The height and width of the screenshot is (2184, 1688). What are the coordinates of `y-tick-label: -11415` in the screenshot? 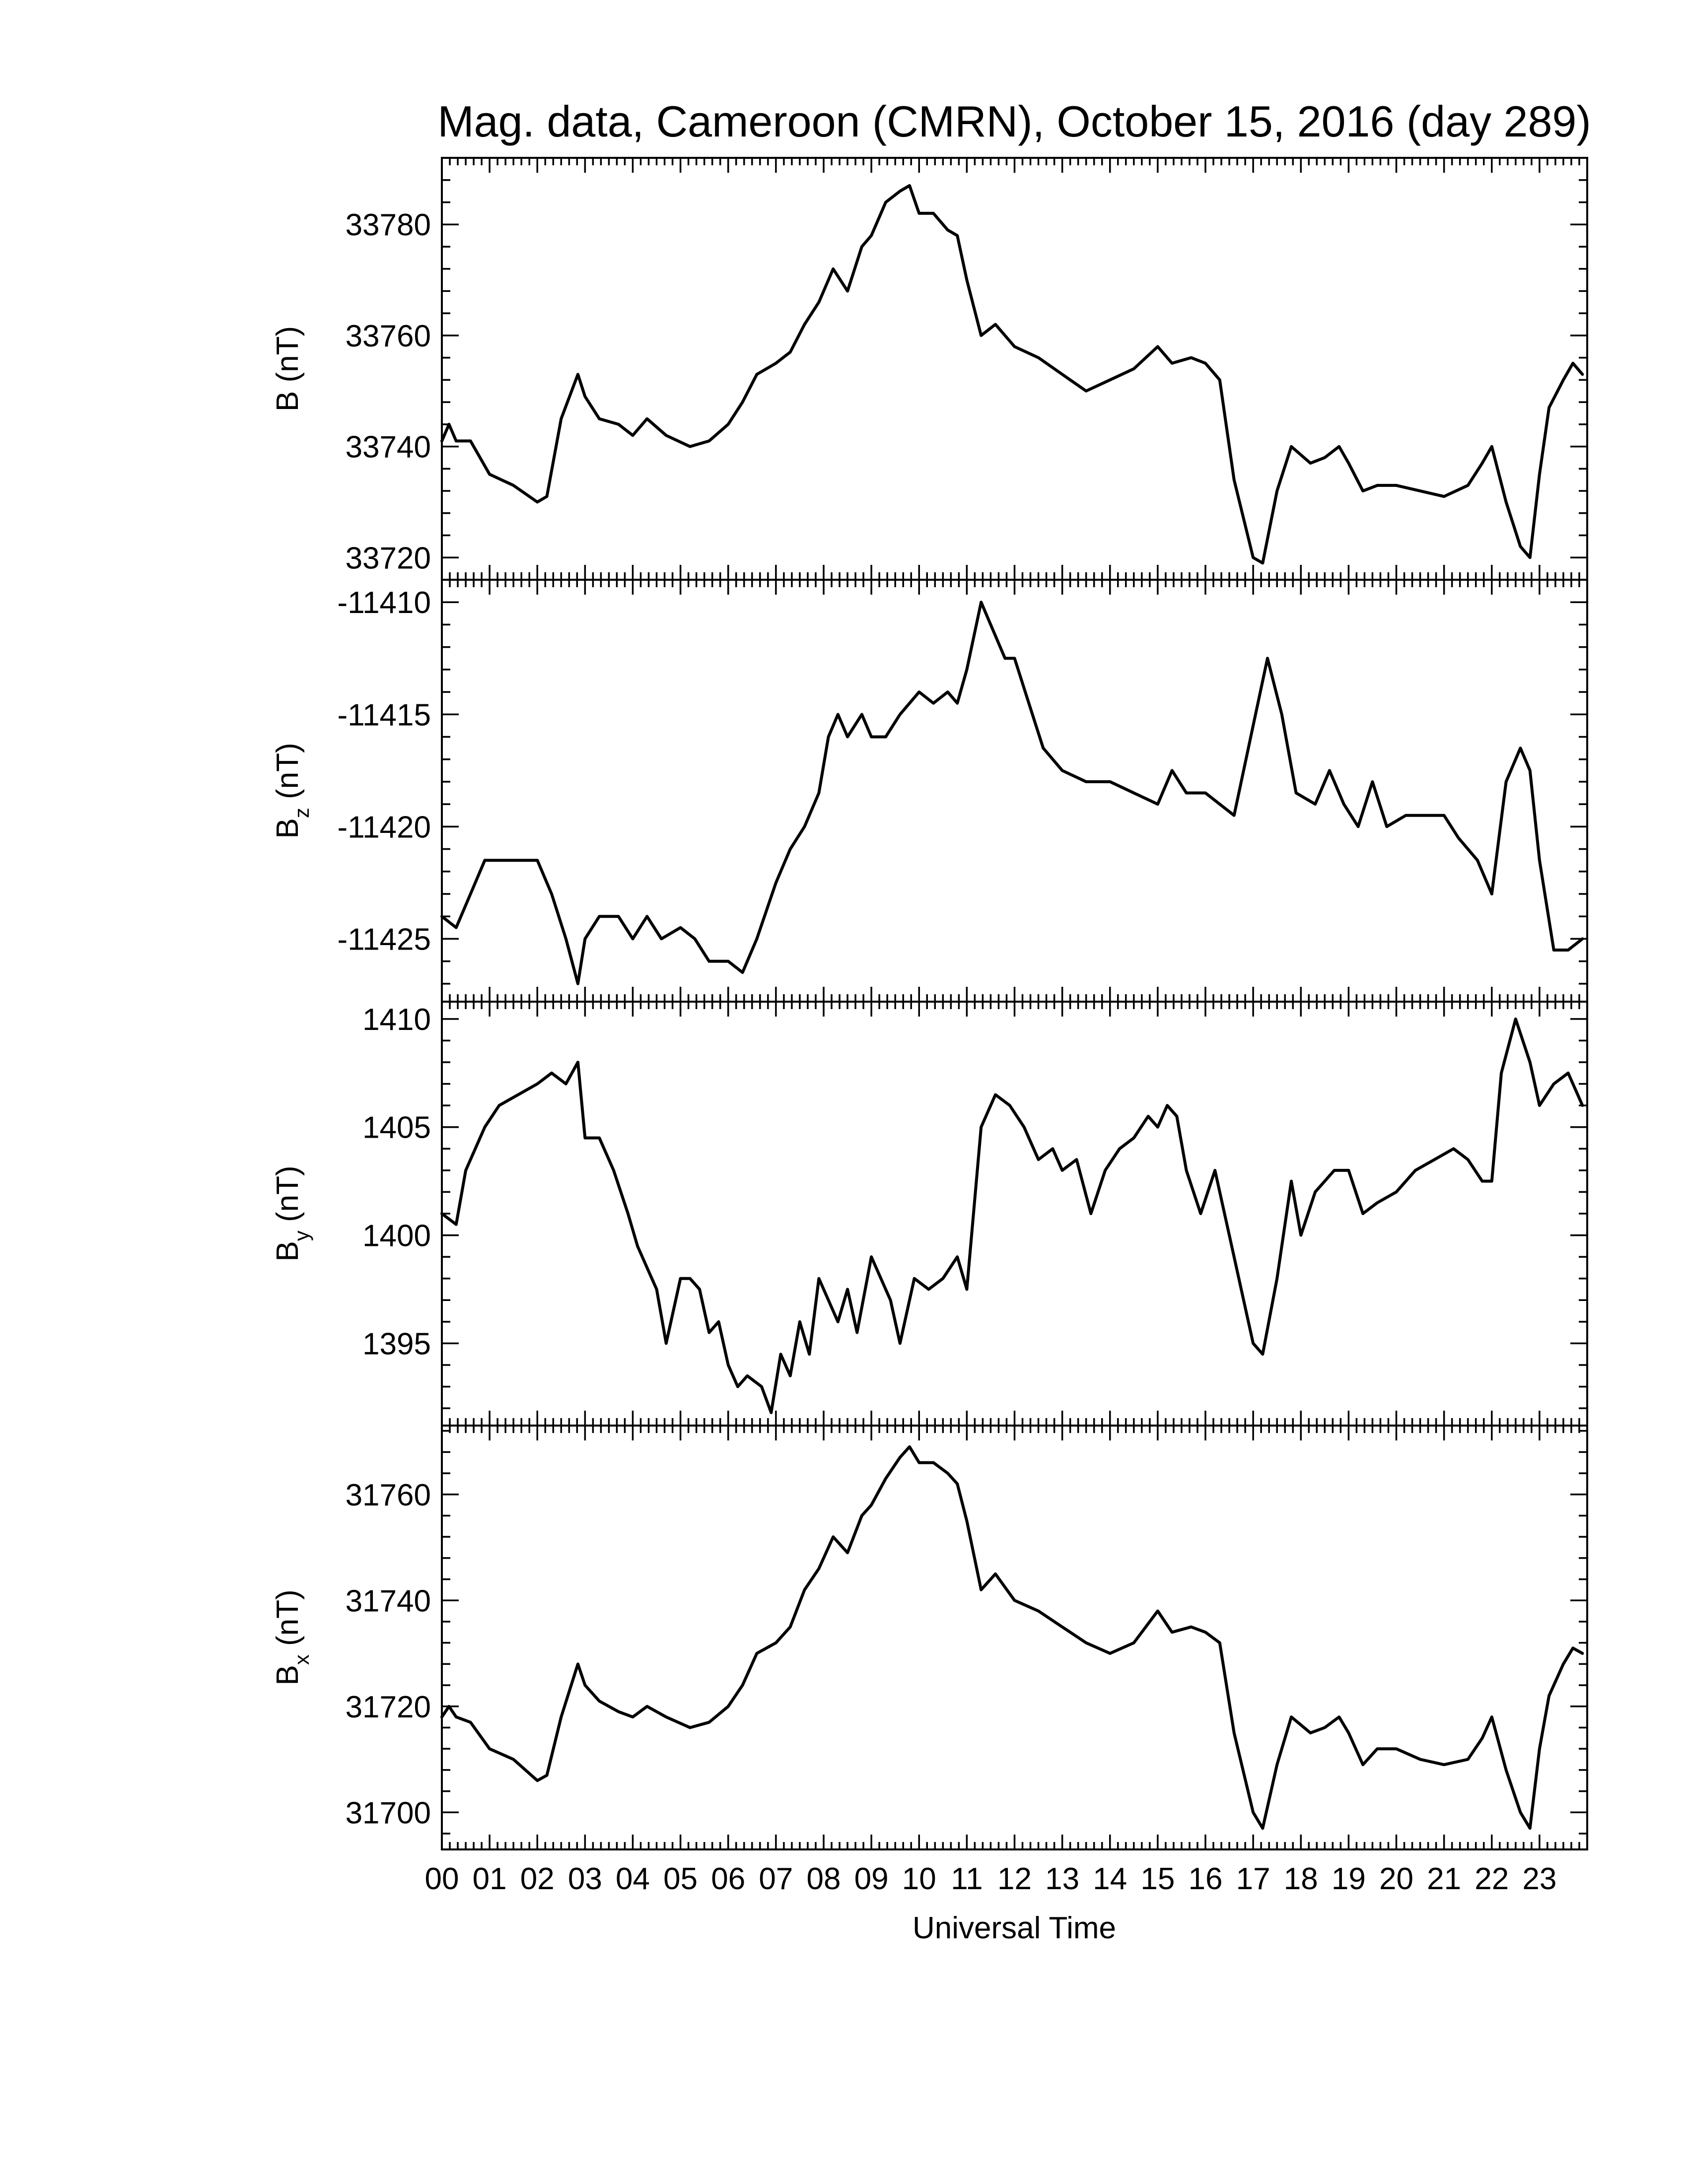 It's located at (384, 715).